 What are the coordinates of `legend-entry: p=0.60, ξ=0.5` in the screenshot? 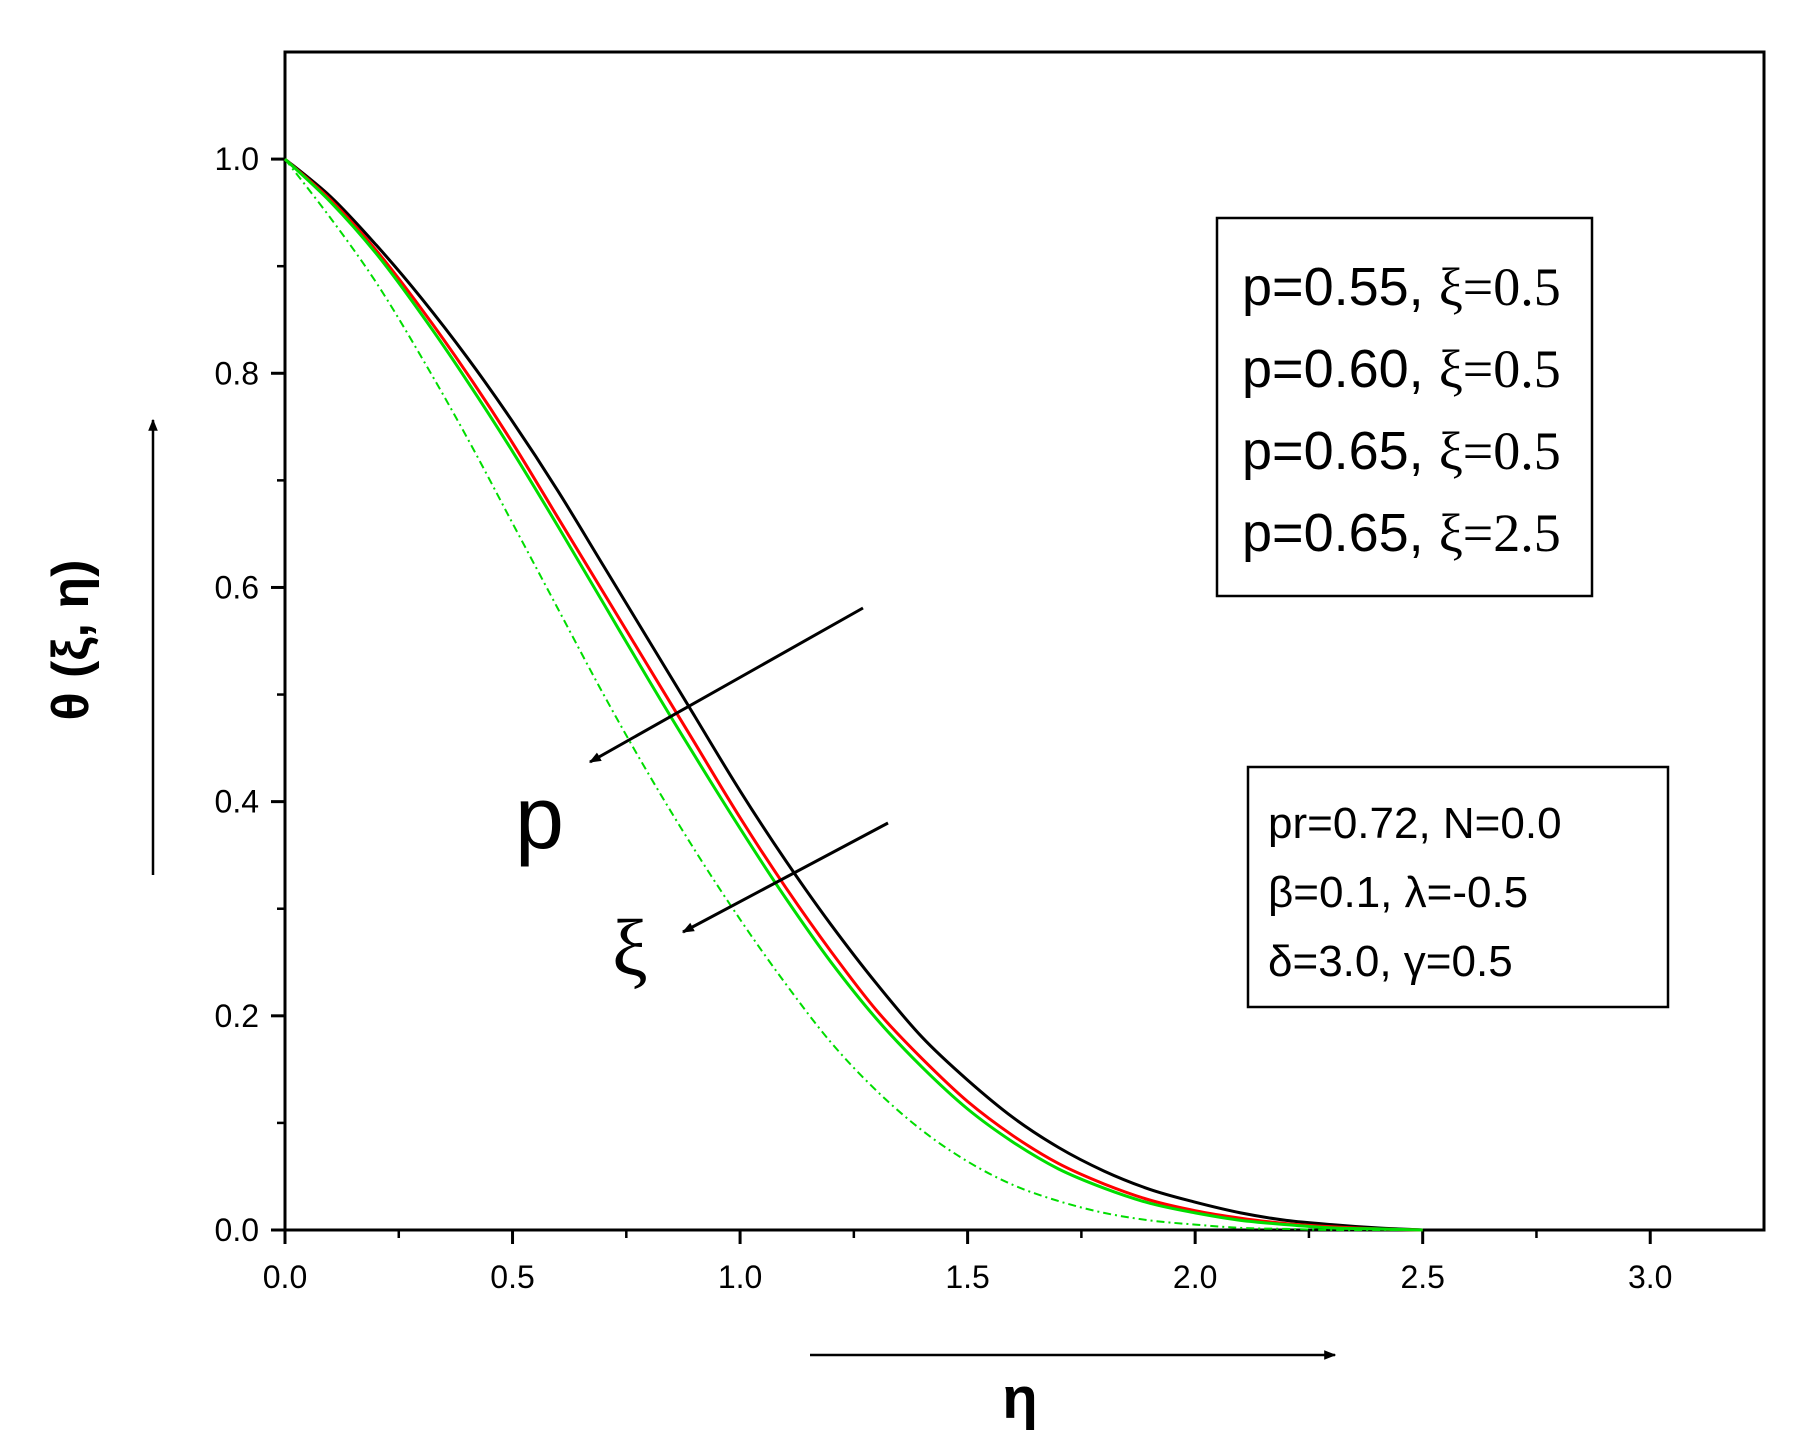 It's located at (1401, 369).